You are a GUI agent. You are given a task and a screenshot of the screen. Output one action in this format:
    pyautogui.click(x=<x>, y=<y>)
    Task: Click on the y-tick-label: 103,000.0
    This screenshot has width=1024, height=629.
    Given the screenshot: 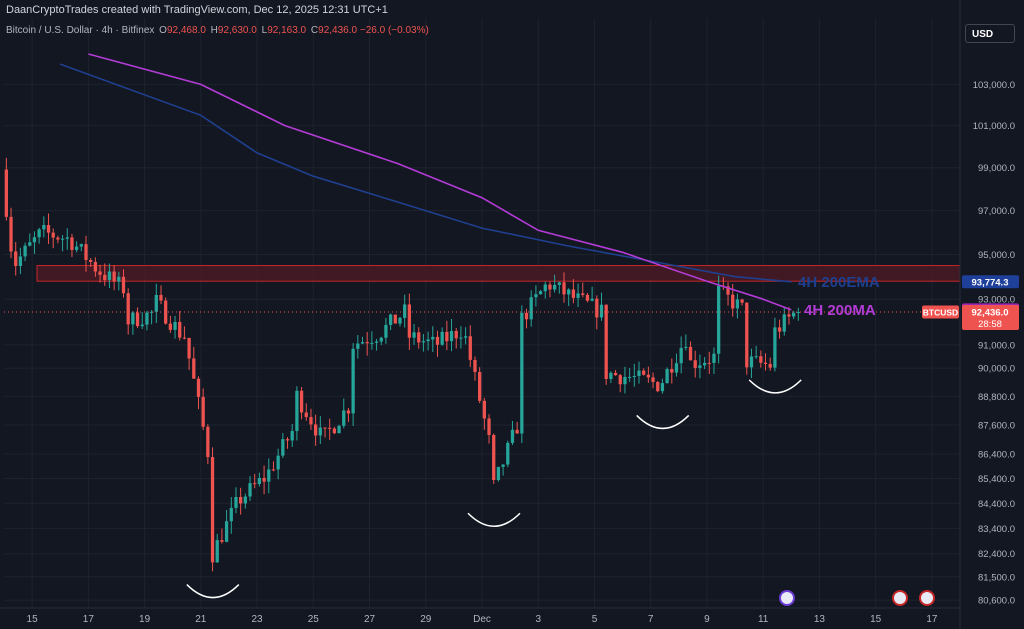 What is the action you would take?
    pyautogui.click(x=994, y=85)
    